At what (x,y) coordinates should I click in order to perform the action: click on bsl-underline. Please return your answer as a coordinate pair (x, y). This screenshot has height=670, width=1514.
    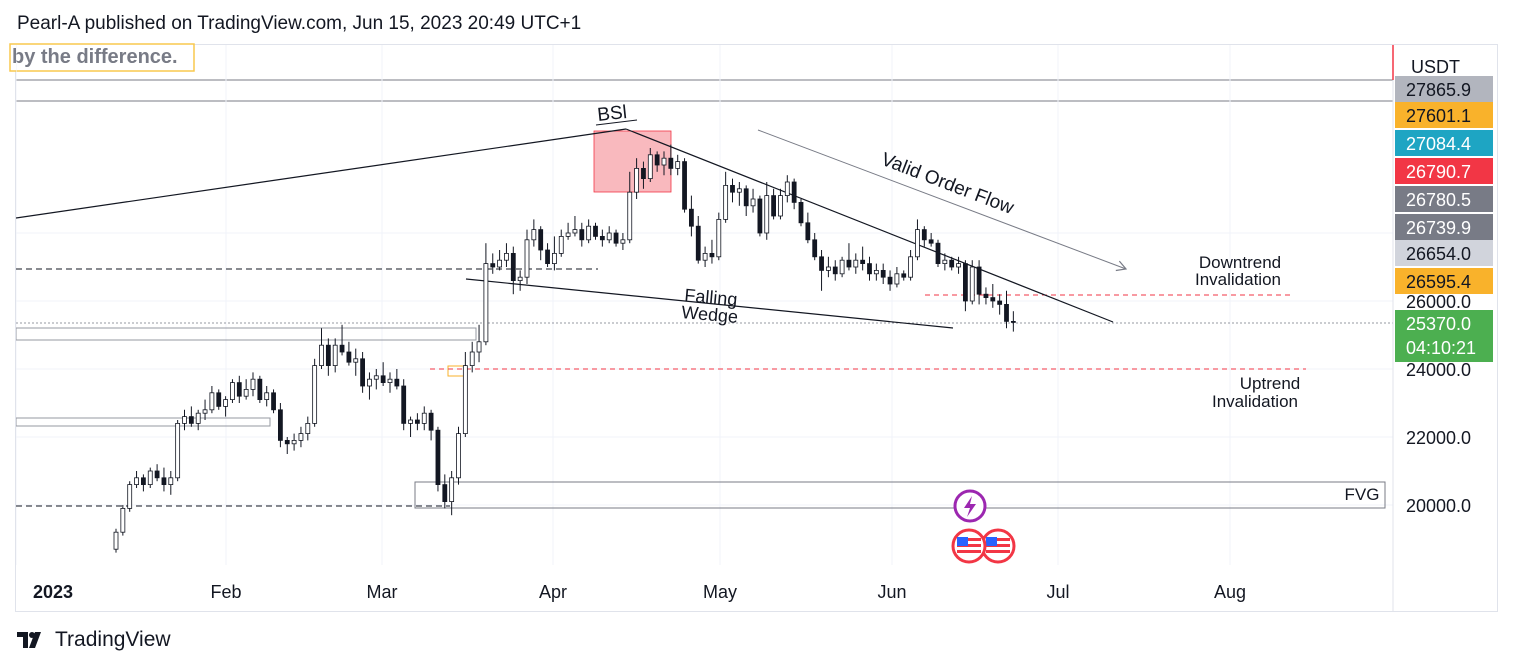
    Looking at the image, I should click on (616, 122).